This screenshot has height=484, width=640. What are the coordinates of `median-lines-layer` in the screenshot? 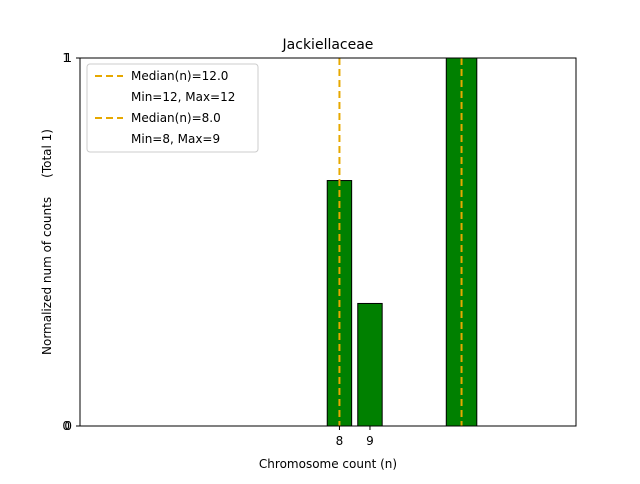 It's located at (400, 242).